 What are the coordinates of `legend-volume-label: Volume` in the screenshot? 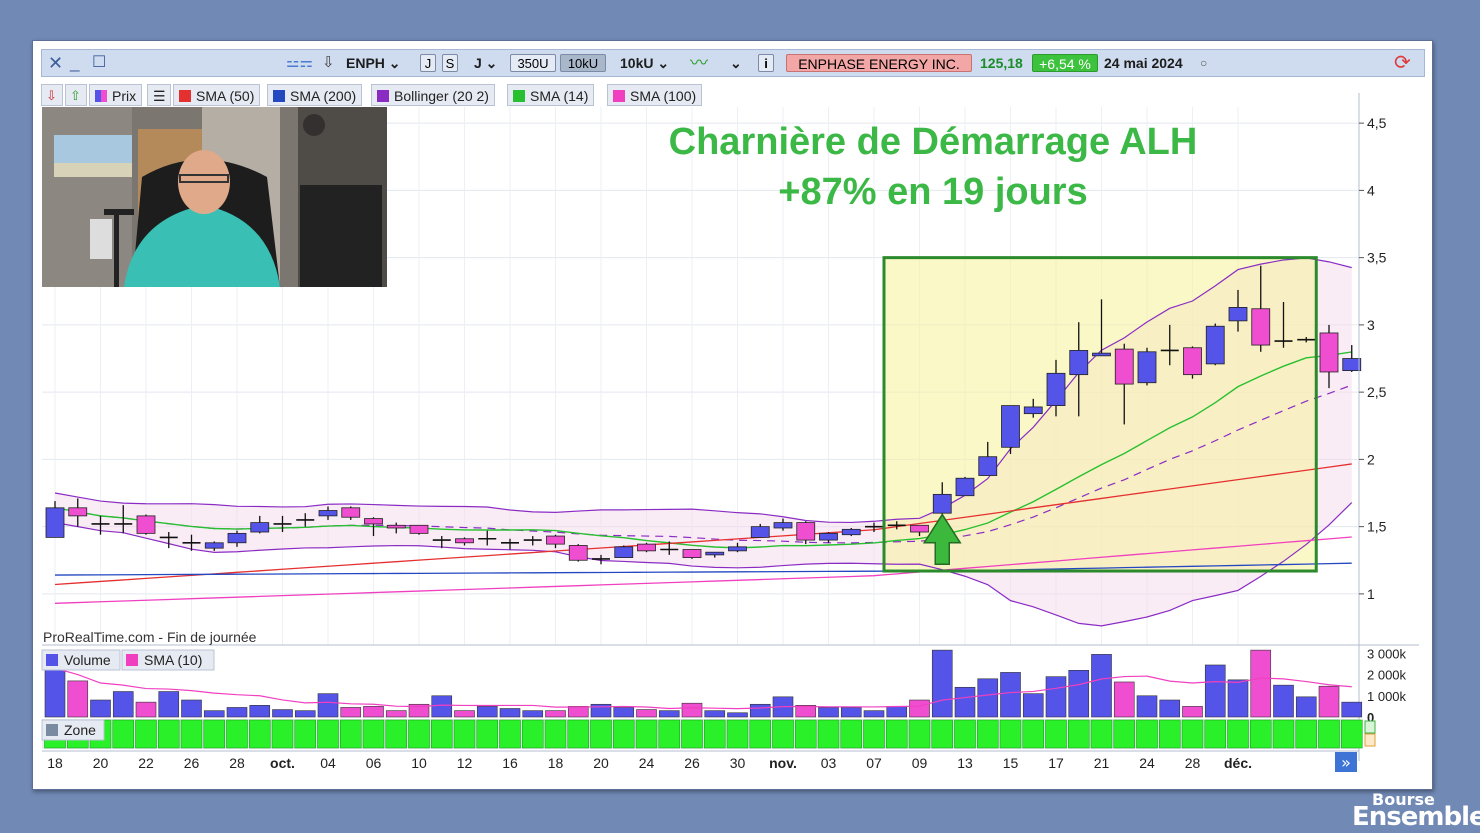 It's located at (87, 660).